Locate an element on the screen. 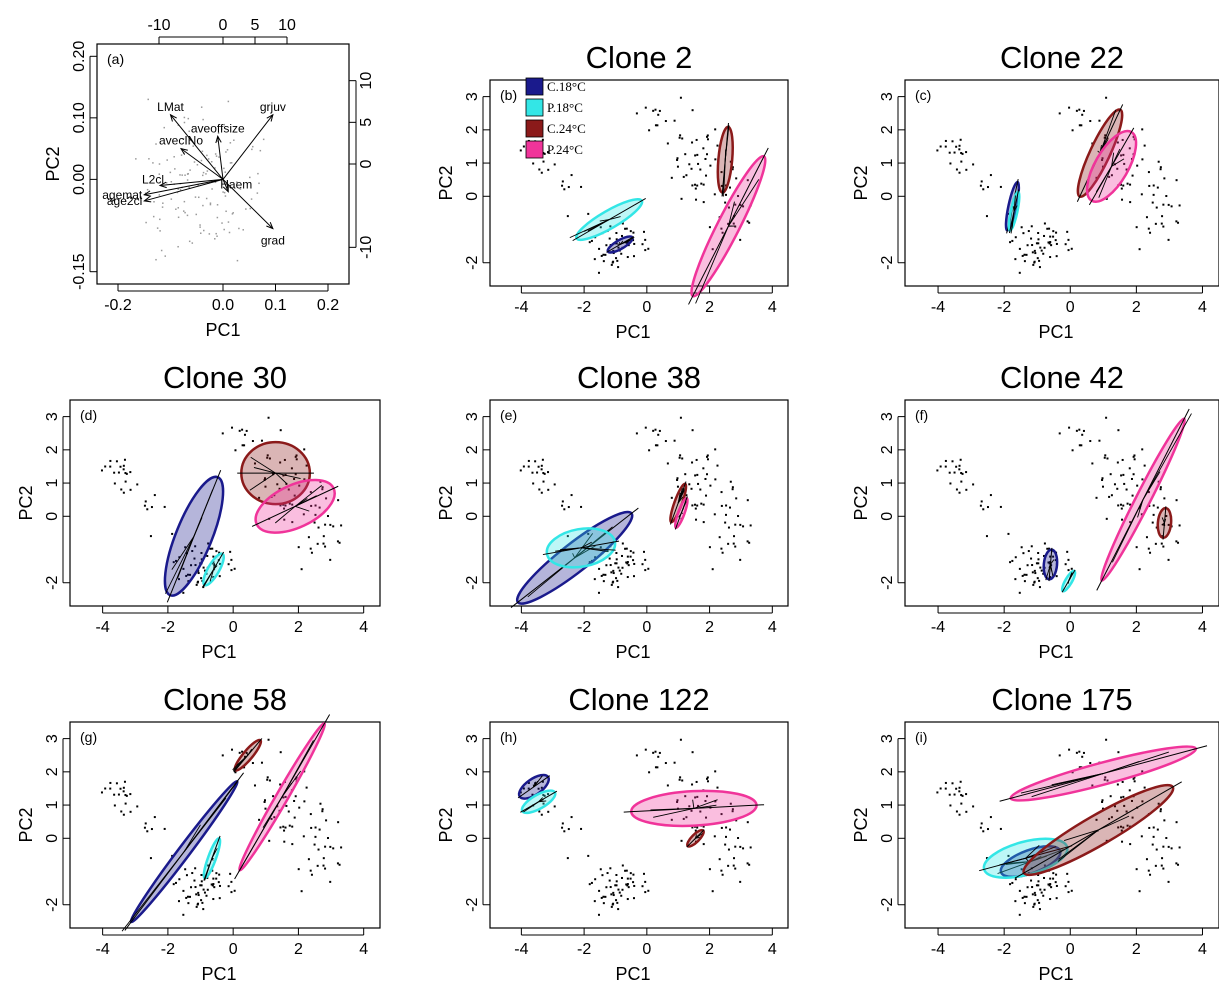  right-tick-label: 0 is located at coordinates (366, 163).